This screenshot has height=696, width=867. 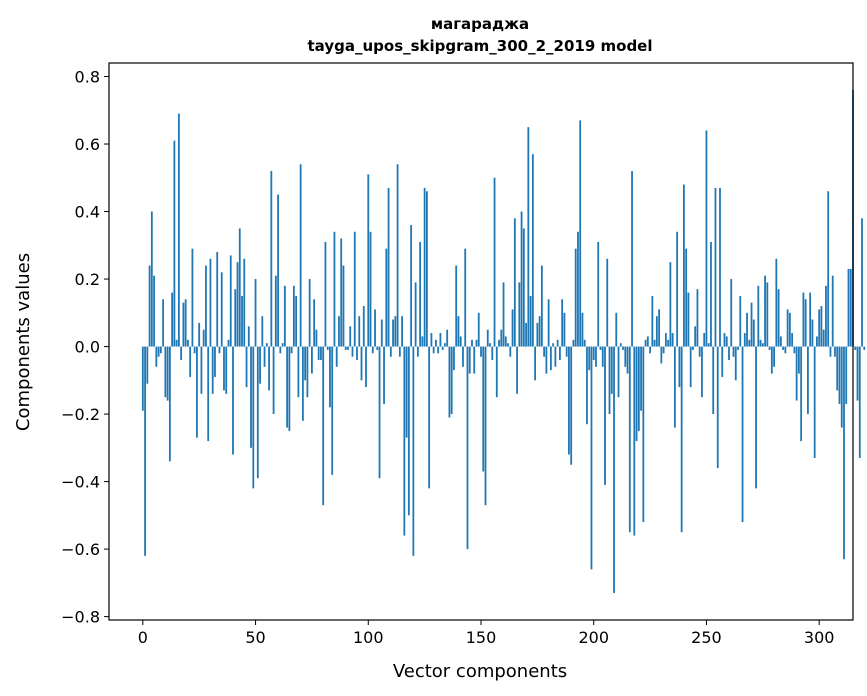 I want to click on y-tick-label: −0.8, so click(x=80, y=617).